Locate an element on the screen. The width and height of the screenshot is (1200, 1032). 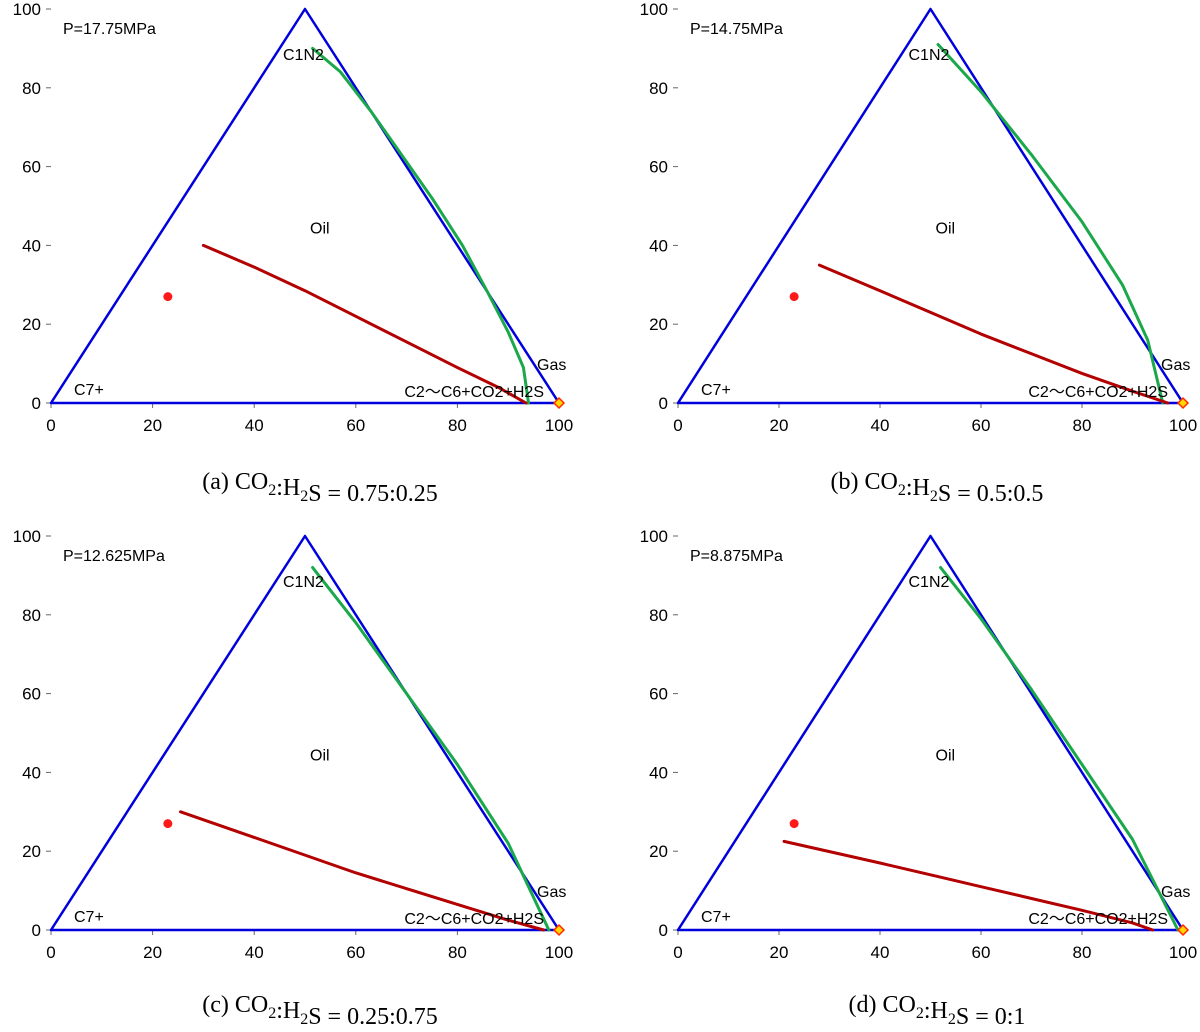
pressure-label: P=17.75MPa is located at coordinates (109, 29).